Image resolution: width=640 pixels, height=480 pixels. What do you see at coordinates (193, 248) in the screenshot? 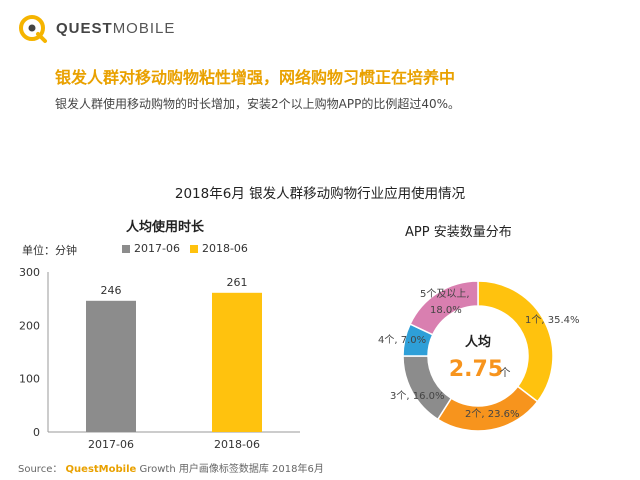
I see `legend-swatch-2018` at bounding box center [193, 248].